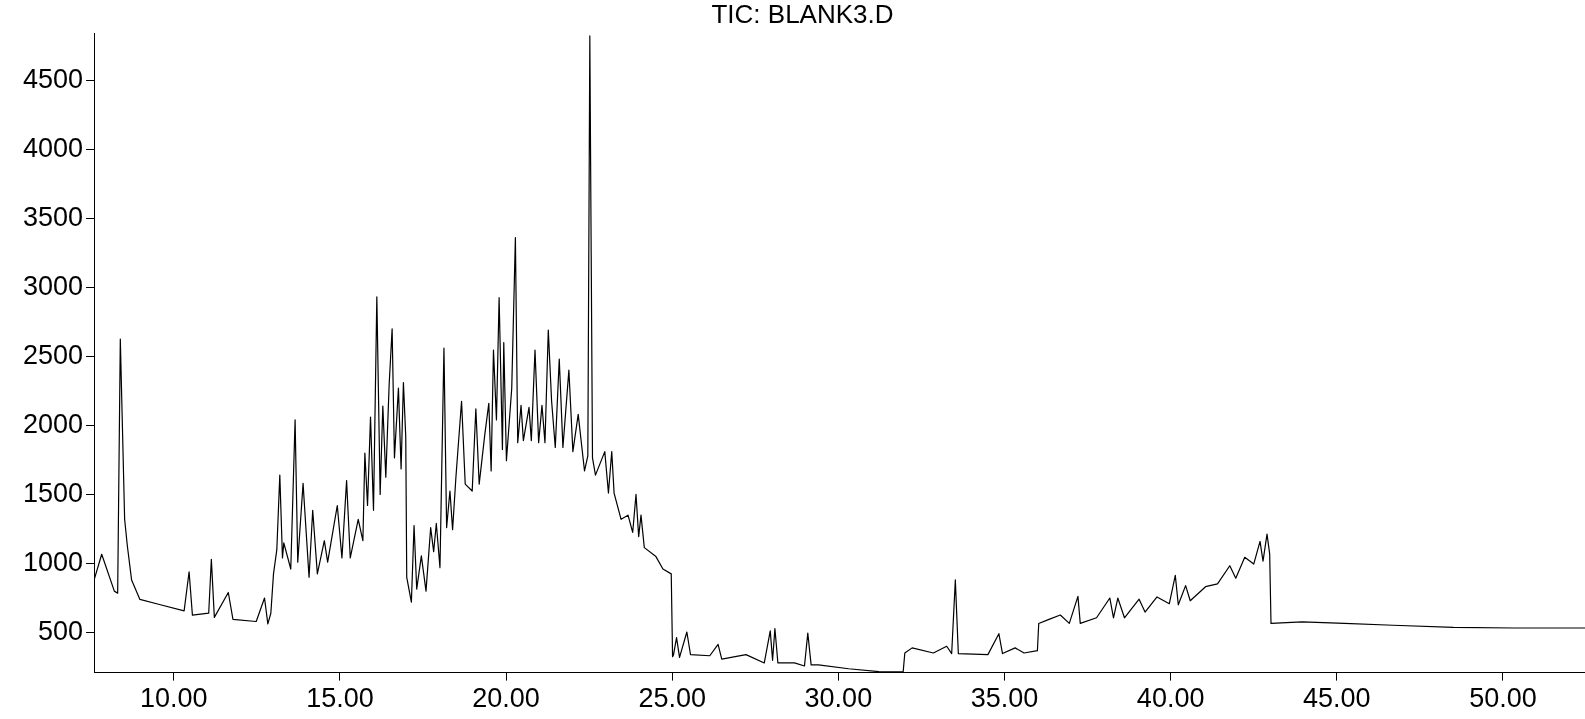 The image size is (1585, 719). I want to click on x-tick-label: 25.00, so click(672, 698).